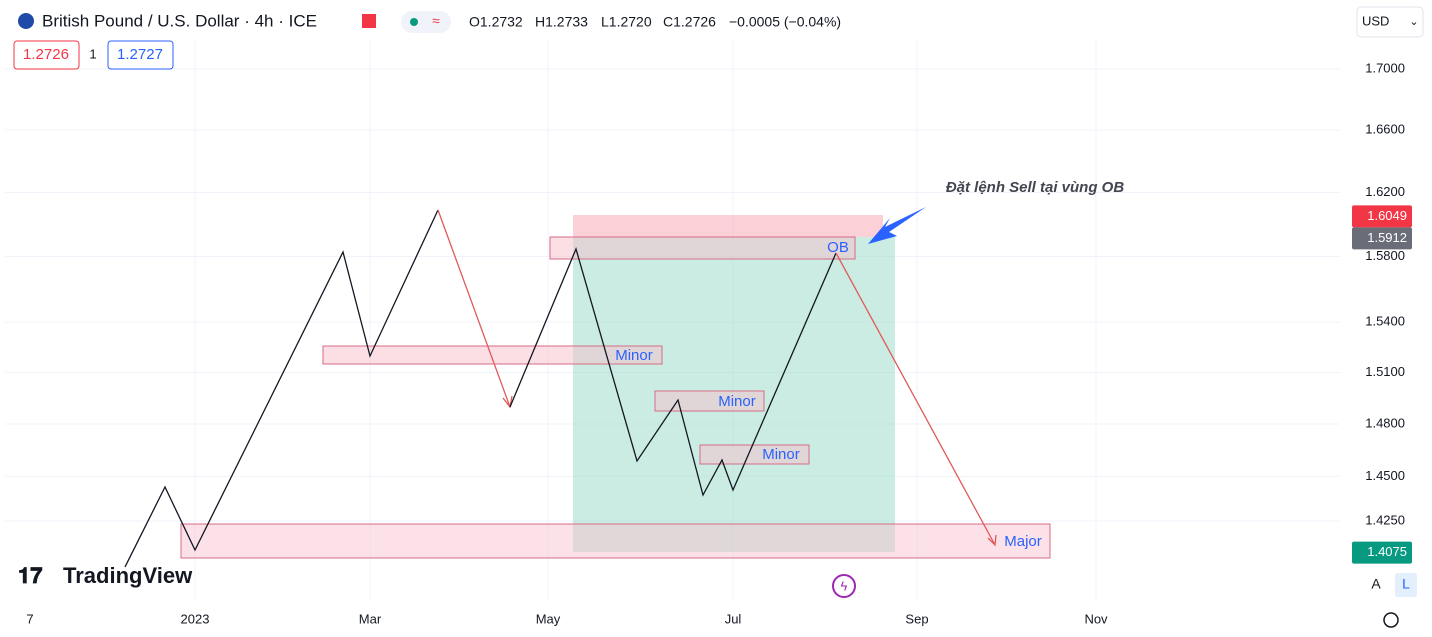 The height and width of the screenshot is (637, 1432). I want to click on x-tick-label: 7, so click(29, 618).